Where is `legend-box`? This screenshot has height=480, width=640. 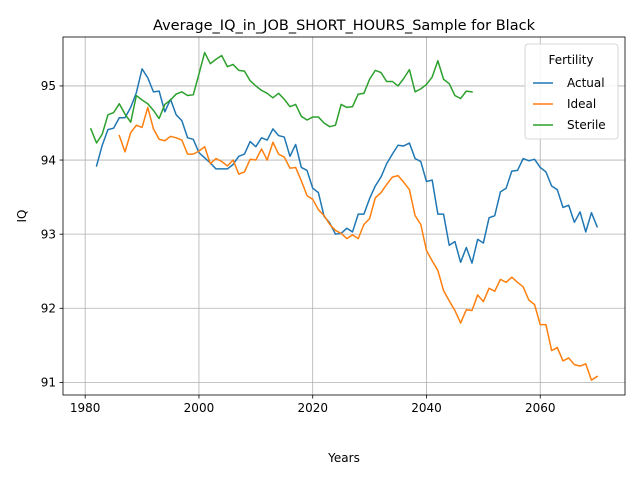
legend-box is located at coordinates (571, 91).